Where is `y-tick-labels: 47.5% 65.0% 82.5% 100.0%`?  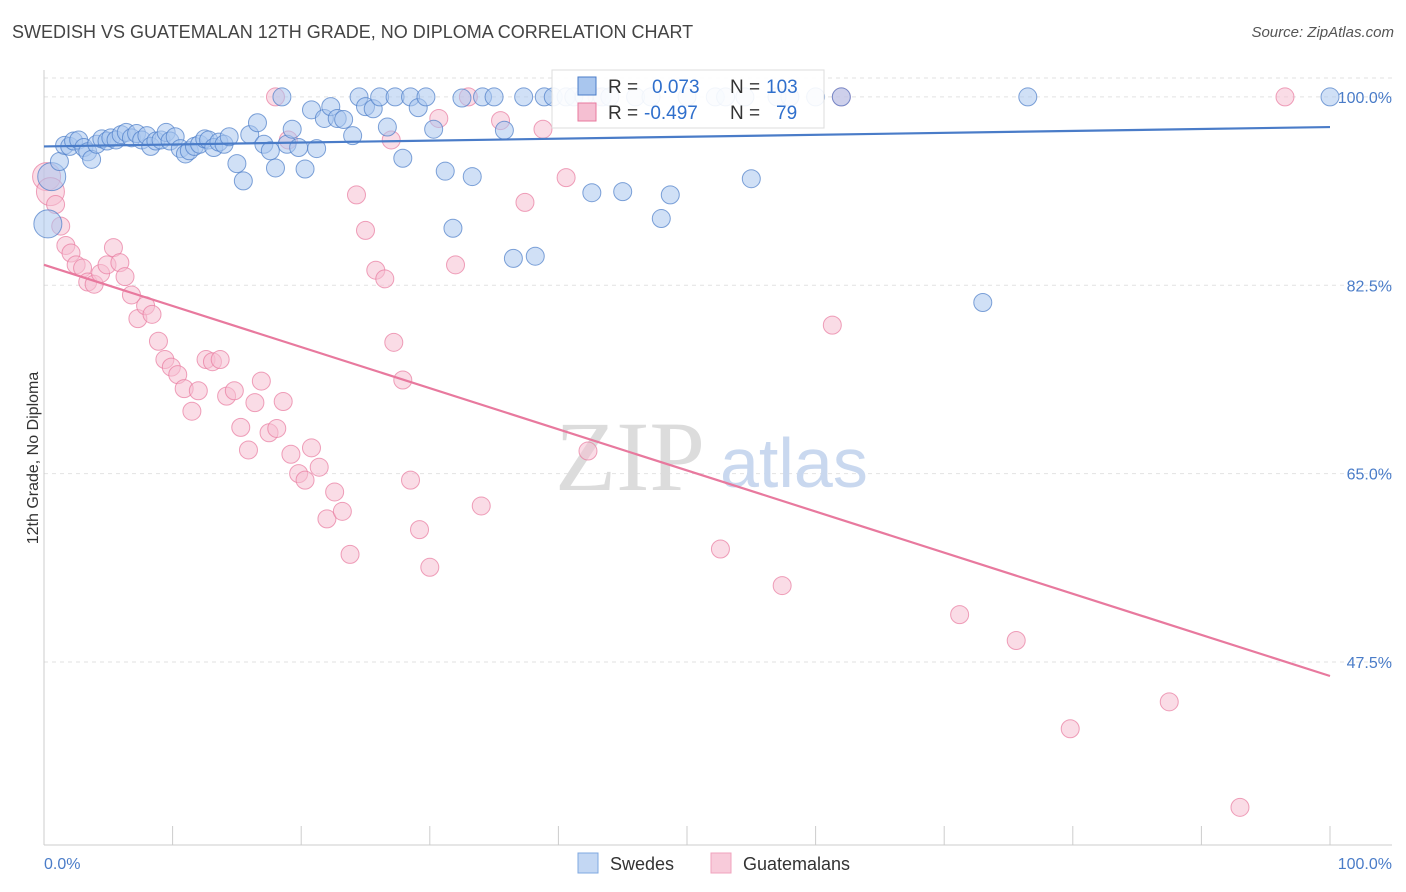 y-tick-labels: 47.5% 65.0% 82.5% 100.0% is located at coordinates (1365, 381).